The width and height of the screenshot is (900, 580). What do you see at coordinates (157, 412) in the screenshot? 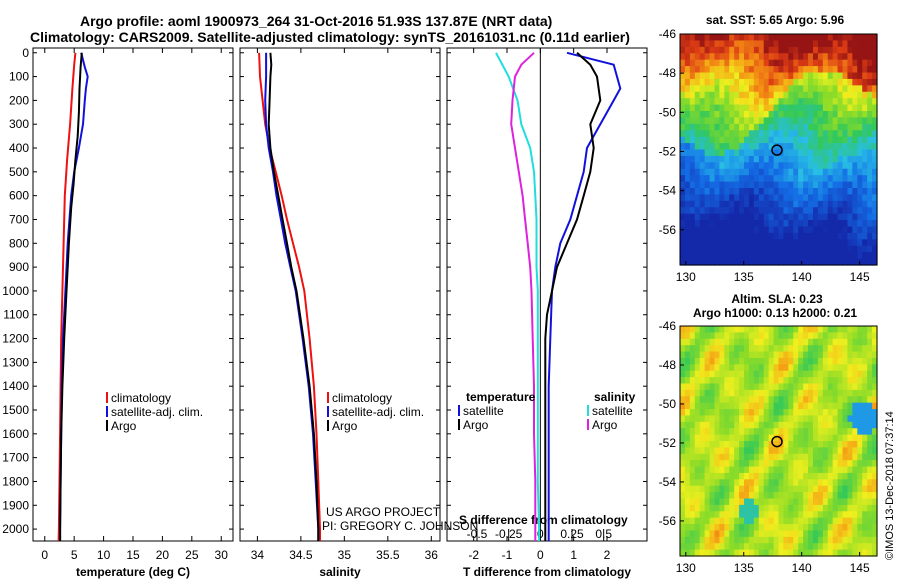
I see `temperature-legend-satellite-label: satellite-adj. clim.` at bounding box center [157, 412].